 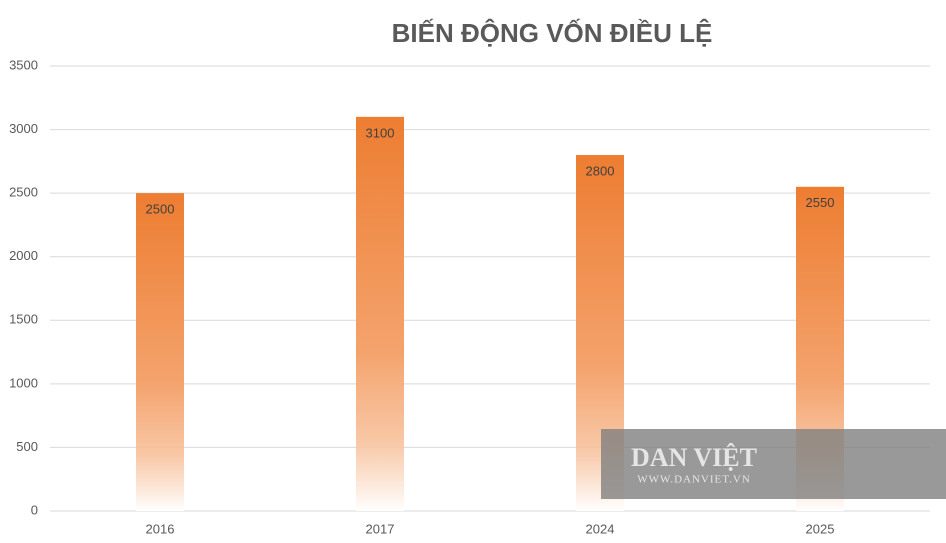 I want to click on watermark-logo: DAN VIỆT, so click(x=694, y=457).